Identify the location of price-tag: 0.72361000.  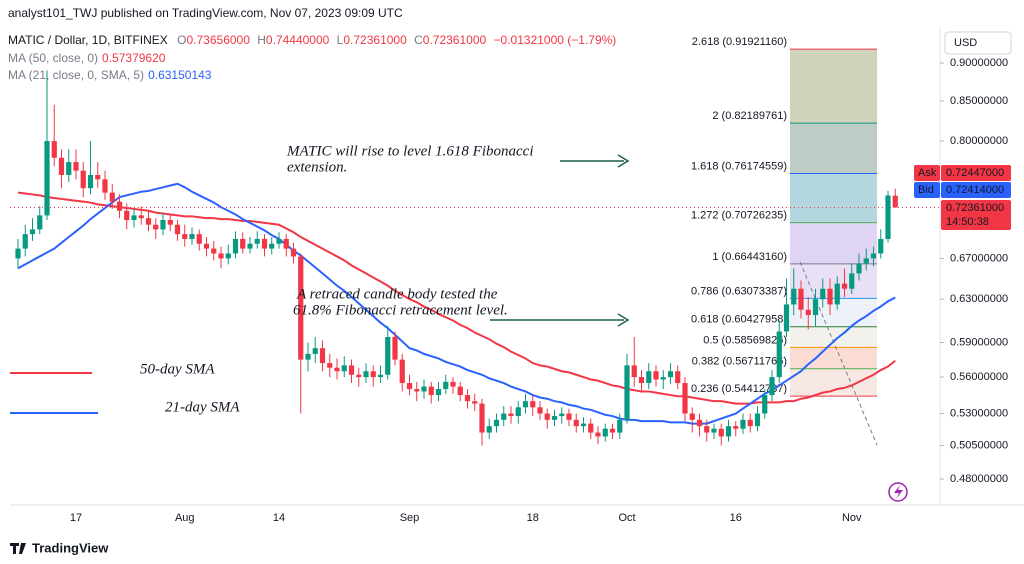
(975, 208).